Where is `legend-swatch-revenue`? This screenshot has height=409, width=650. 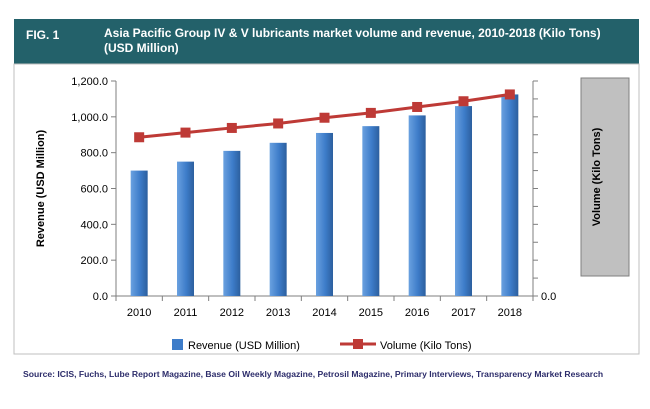
legend-swatch-revenue is located at coordinates (177, 344).